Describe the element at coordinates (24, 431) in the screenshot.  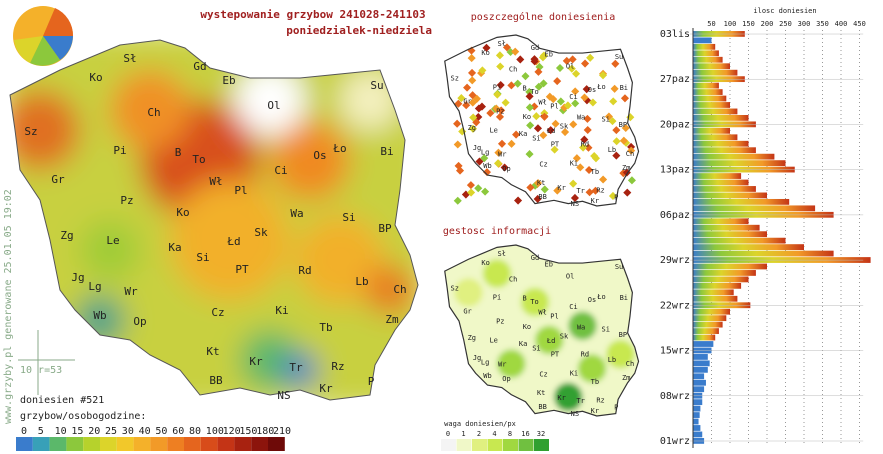
I see `legend-label: 0` at that location.